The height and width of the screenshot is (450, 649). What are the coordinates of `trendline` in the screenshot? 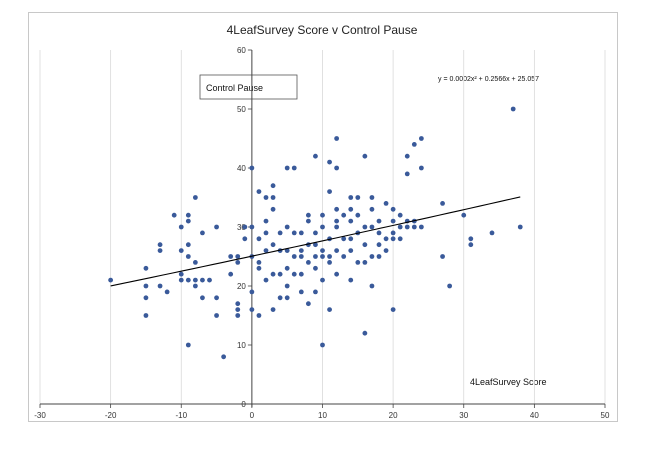 It's located at (315, 241).